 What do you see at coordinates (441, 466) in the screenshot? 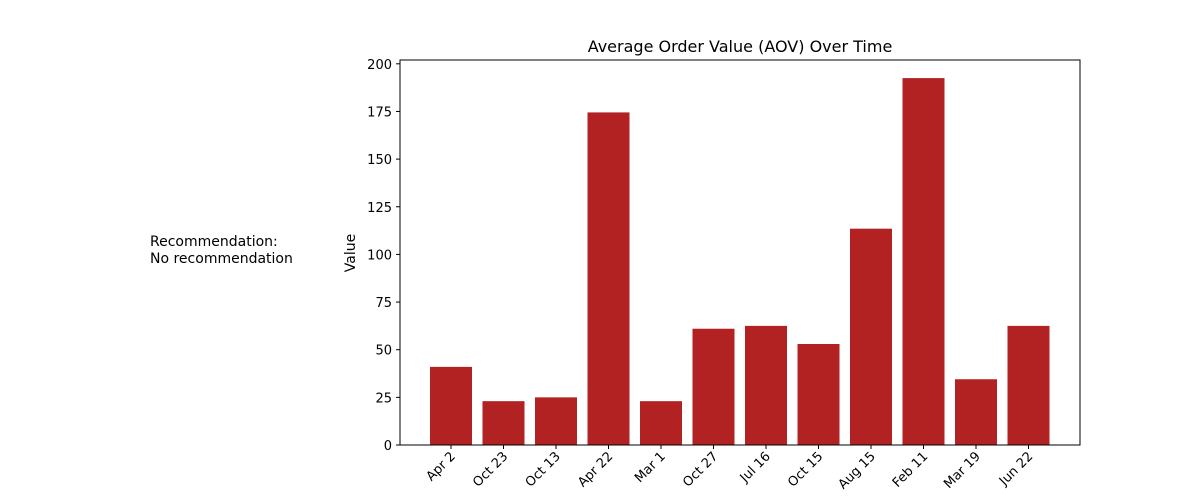
I see `x-tick-label: Apr 2` at bounding box center [441, 466].